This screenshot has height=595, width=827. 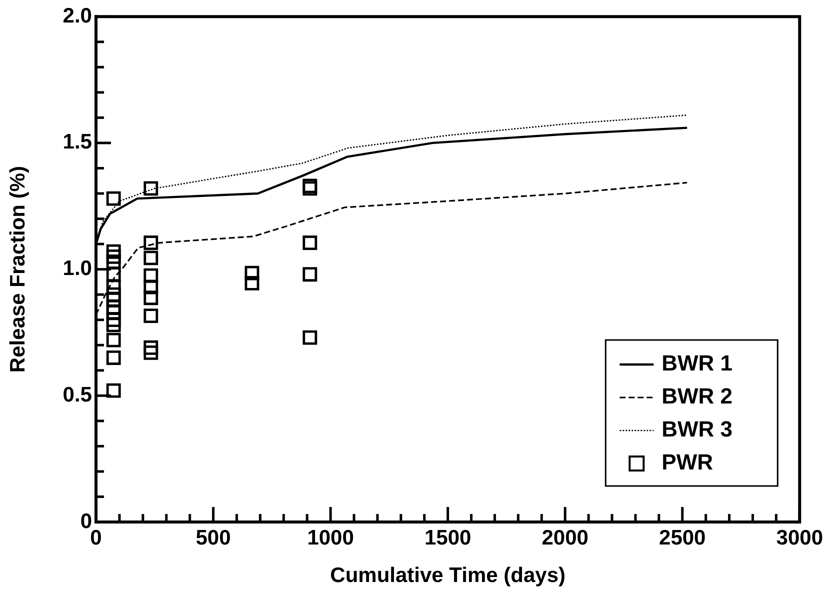 I want to click on x-tick-label: 500, so click(x=213, y=538).